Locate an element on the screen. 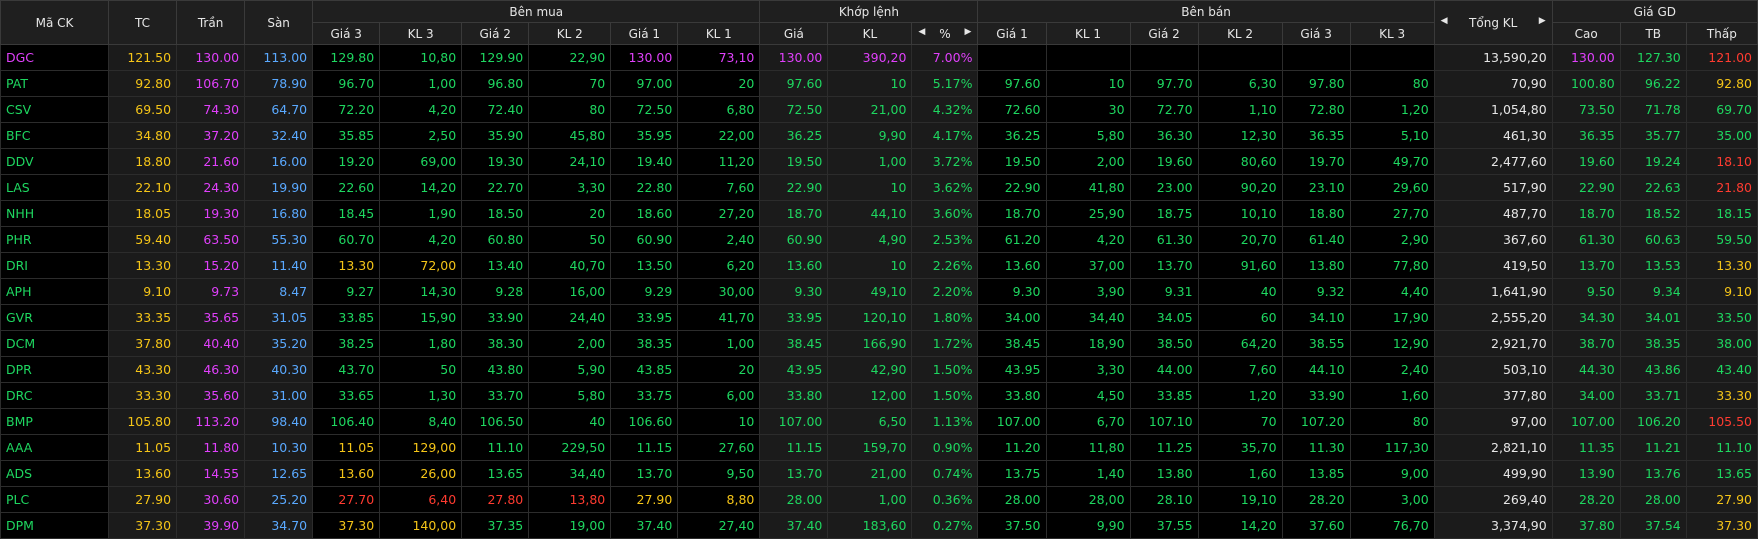 This screenshot has height=539, width=1758. buy-price-3-cell: 11.05 is located at coordinates (346, 447).